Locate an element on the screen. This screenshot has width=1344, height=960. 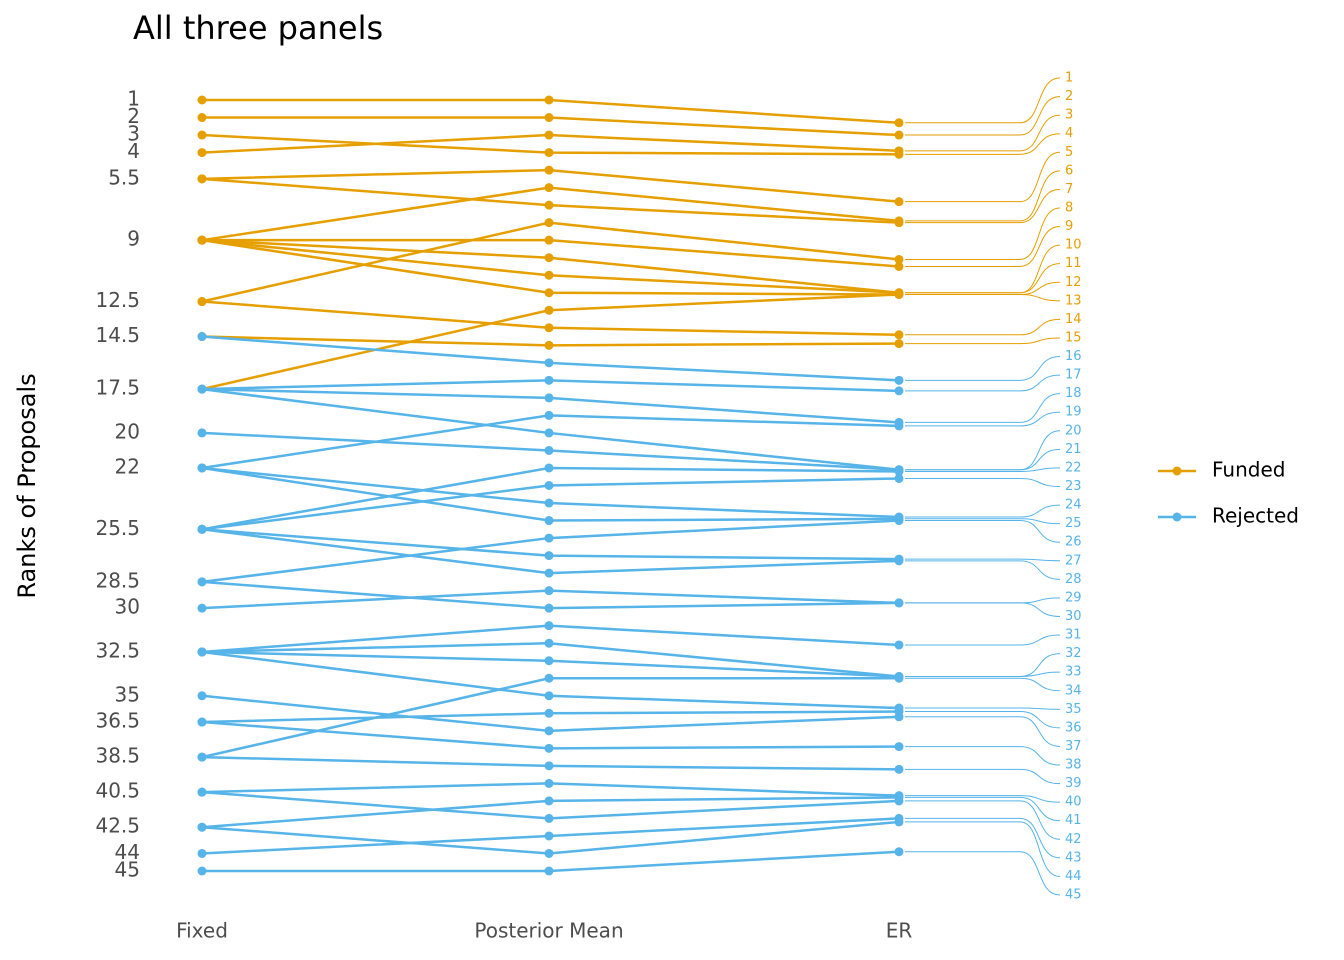
y-tick-label: 12.5 is located at coordinates (117, 300).